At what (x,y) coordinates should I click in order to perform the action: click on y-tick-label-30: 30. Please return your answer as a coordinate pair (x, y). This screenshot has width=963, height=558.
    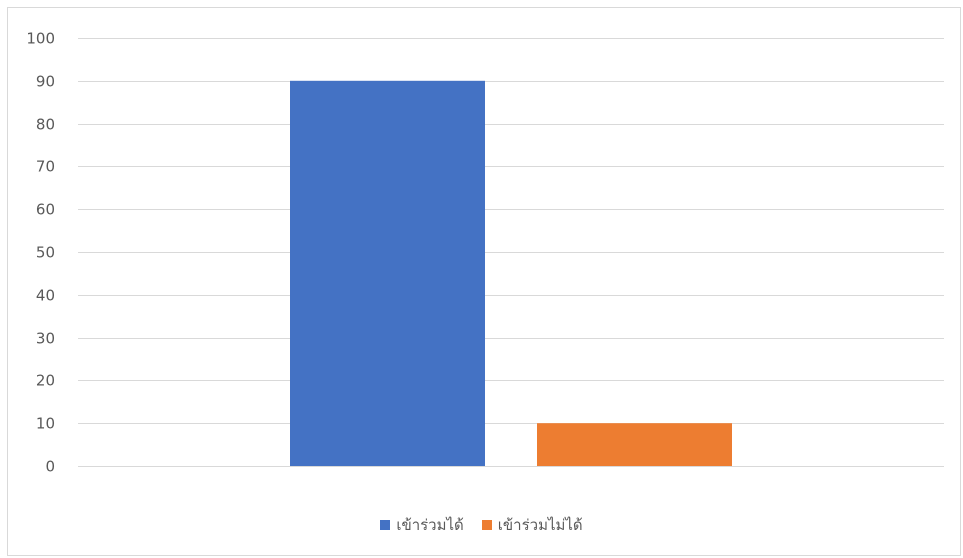
    Looking at the image, I should click on (45, 339).